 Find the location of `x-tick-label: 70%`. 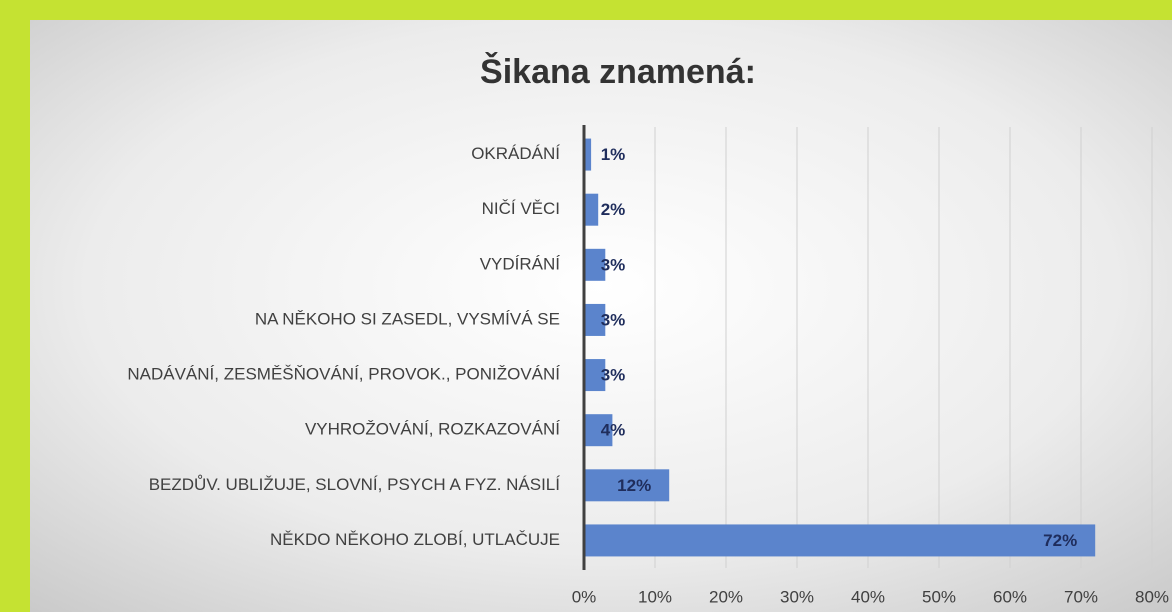

x-tick-label: 70% is located at coordinates (1081, 596).